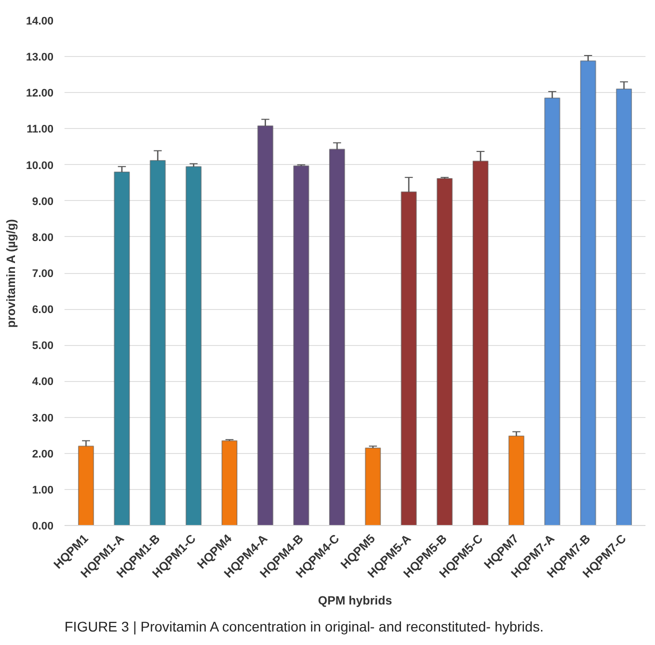 The width and height of the screenshot is (655, 645). I want to click on y-tick-label: 7.00, so click(43, 274).